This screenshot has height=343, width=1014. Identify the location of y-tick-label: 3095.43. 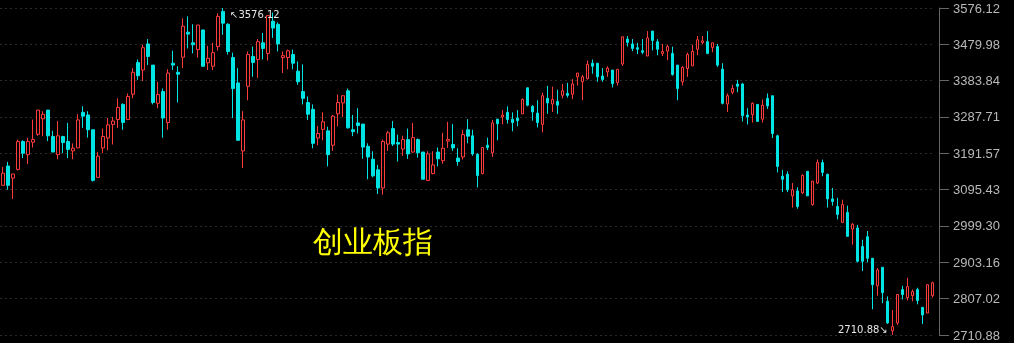
(976, 190).